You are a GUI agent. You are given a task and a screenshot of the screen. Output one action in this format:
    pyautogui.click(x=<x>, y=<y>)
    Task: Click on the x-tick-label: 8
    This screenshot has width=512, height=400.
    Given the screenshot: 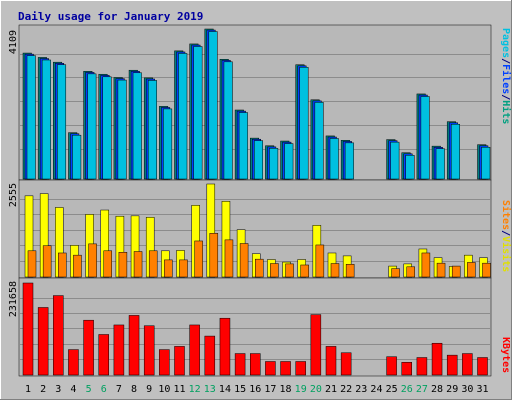 What is the action you would take?
    pyautogui.click(x=134, y=389)
    